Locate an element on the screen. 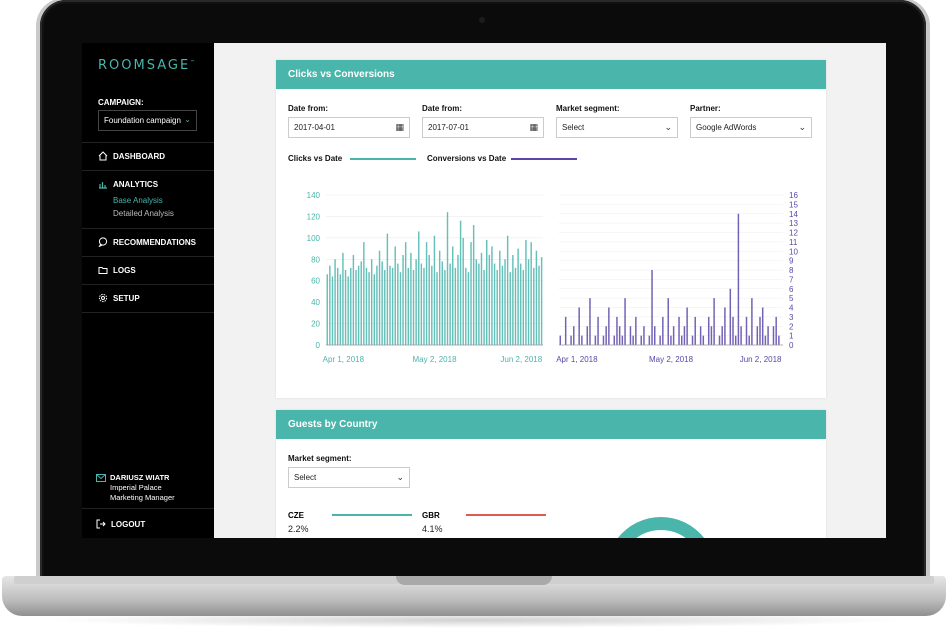  laptop-shadow is located at coordinates (474, 620).